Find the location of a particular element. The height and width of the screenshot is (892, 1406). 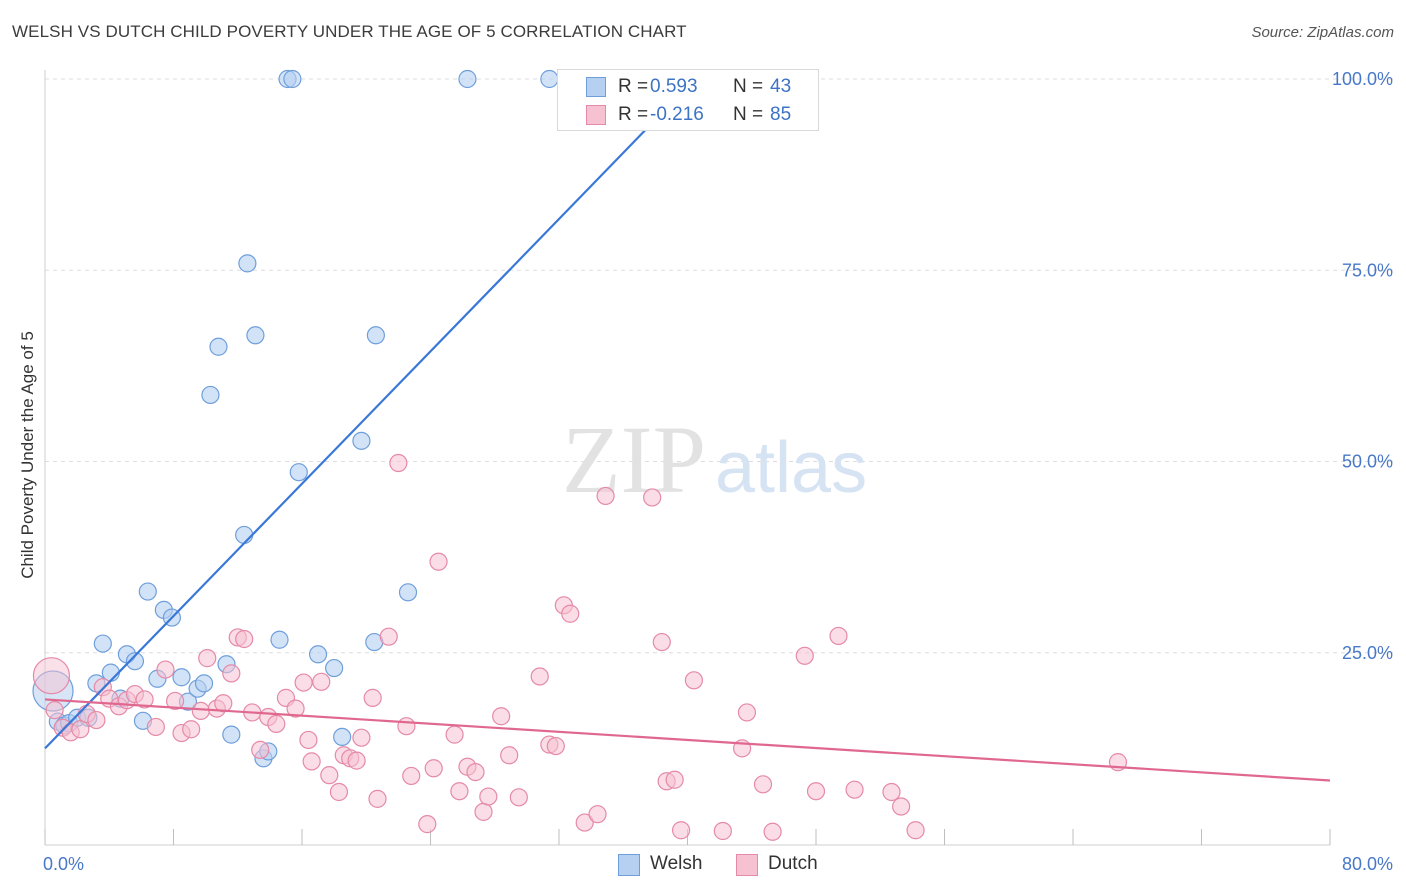

x-tick-label-start: 0.0% is located at coordinates (63, 864).